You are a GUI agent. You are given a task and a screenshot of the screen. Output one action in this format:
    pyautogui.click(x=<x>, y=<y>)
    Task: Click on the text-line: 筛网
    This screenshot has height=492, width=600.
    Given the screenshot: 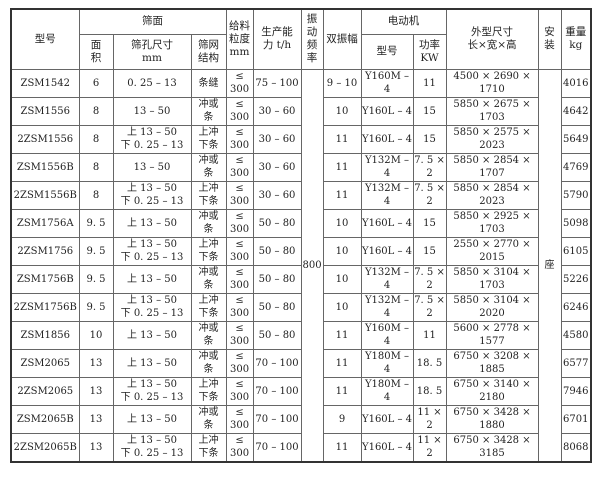 What is the action you would take?
    pyautogui.click(x=208, y=44)
    